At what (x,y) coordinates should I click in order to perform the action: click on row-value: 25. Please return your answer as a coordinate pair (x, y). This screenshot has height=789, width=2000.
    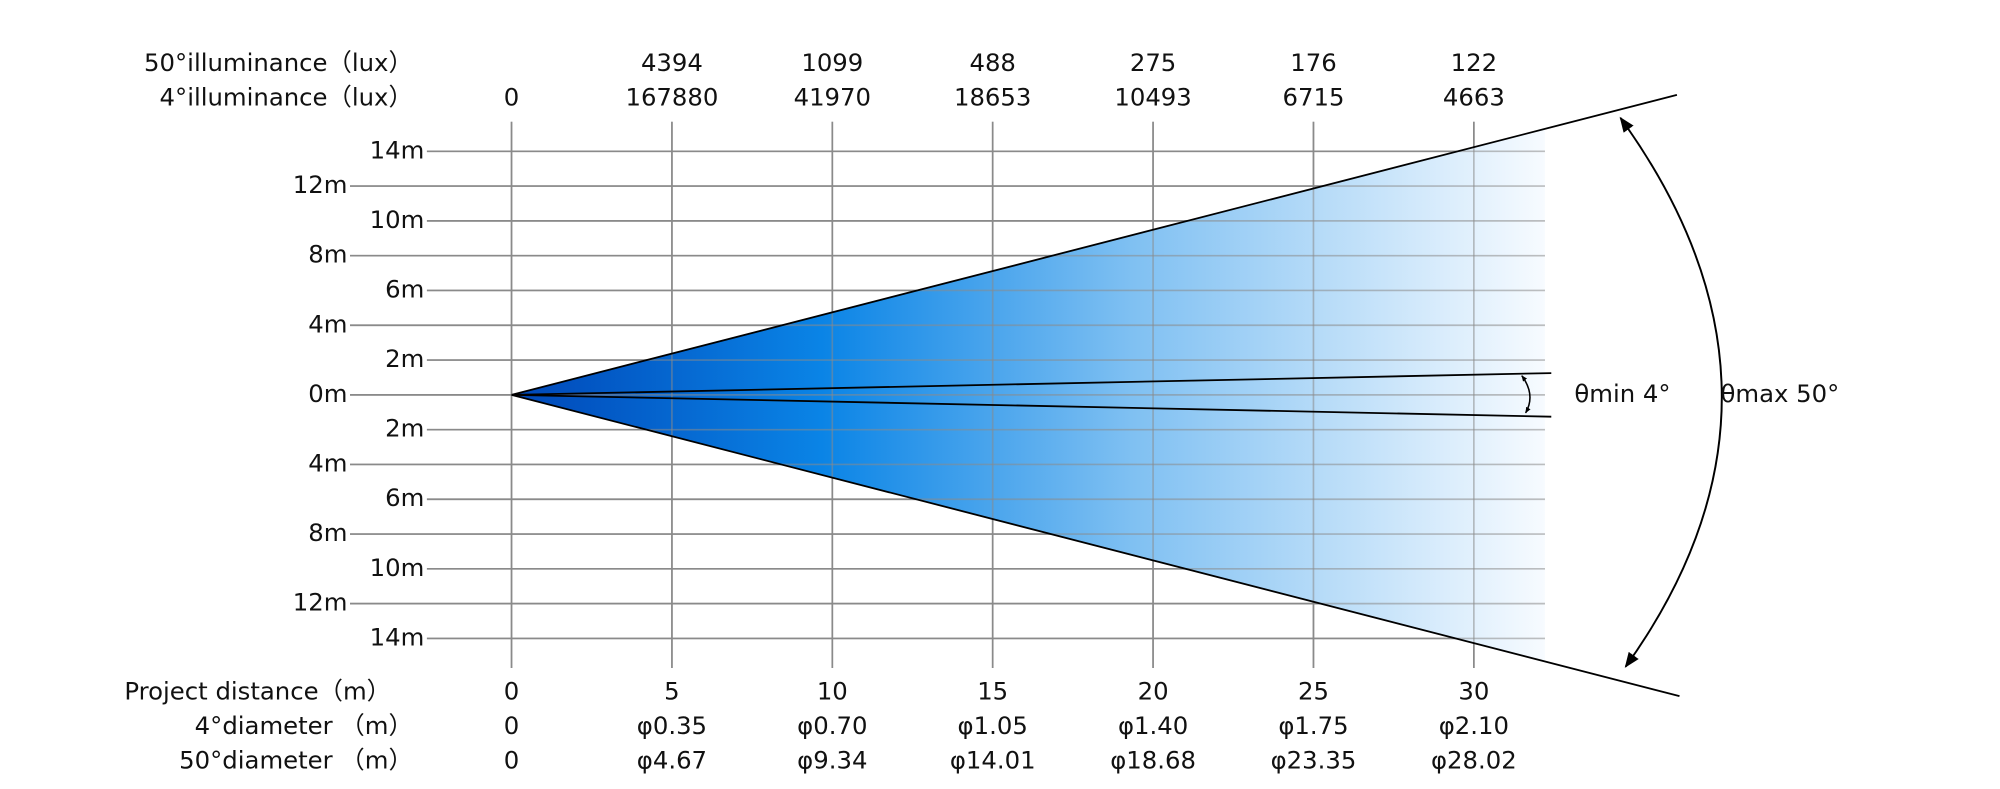
    Looking at the image, I should click on (1313, 690).